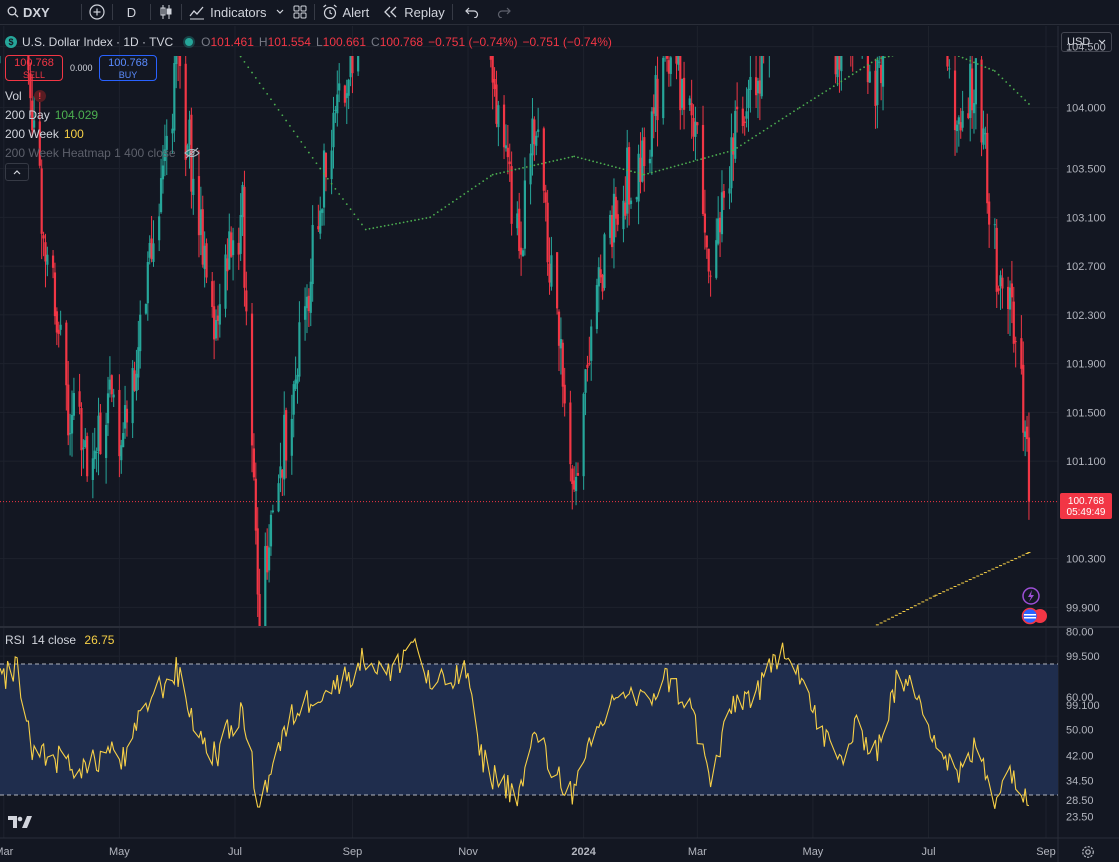 This screenshot has width=1119, height=862. What do you see at coordinates (17, 172) in the screenshot?
I see `collapse-legend-button` at bounding box center [17, 172].